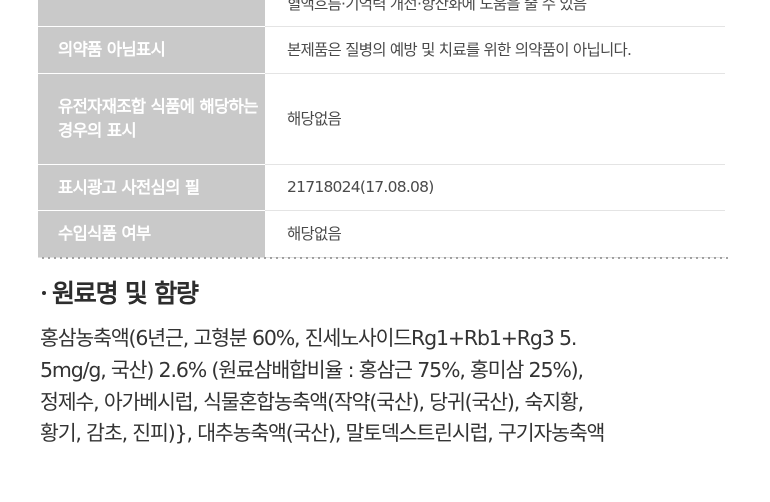 Image resolution: width=770 pixels, height=502 pixels. I want to click on ingredients-heading-label: 원료명 및 함량, so click(125, 293).